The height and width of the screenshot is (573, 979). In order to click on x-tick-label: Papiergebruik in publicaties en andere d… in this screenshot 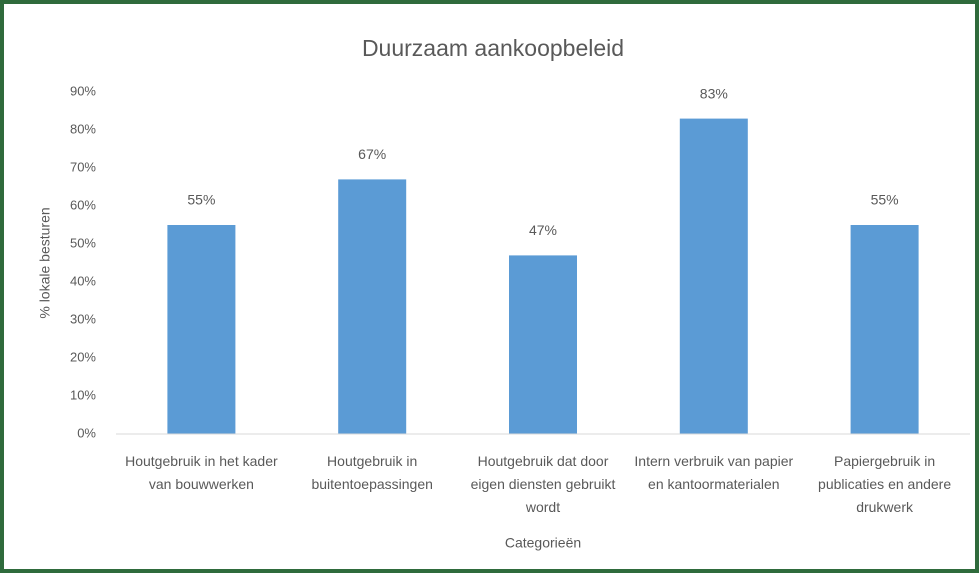, I will do `click(885, 484)`.